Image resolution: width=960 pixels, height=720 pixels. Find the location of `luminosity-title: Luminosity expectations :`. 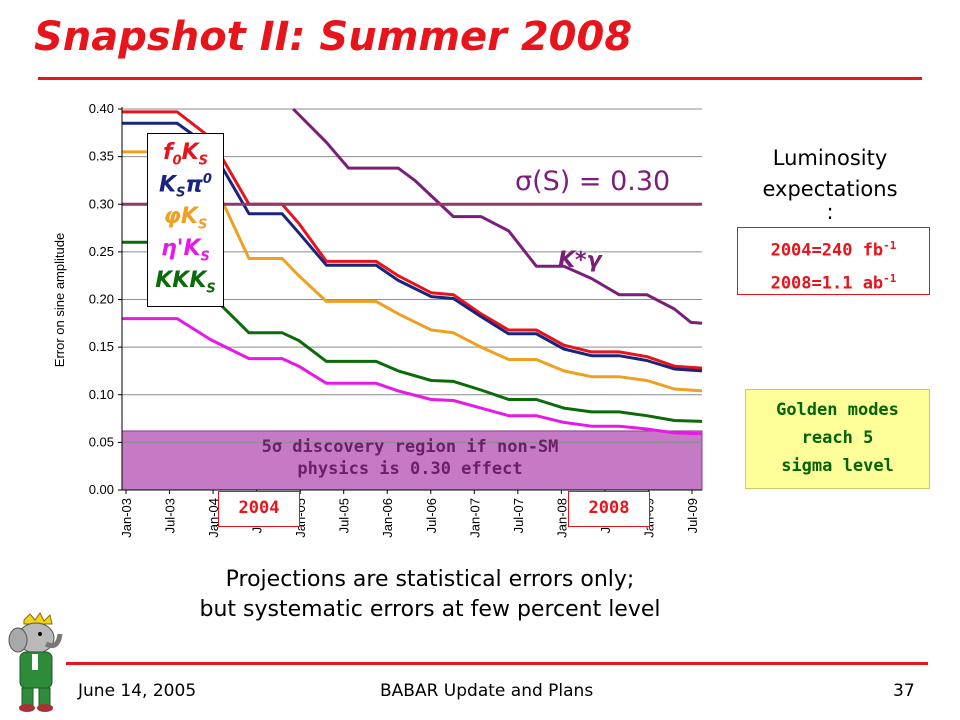

luminosity-title: Luminosity expectations : is located at coordinates (830, 183).